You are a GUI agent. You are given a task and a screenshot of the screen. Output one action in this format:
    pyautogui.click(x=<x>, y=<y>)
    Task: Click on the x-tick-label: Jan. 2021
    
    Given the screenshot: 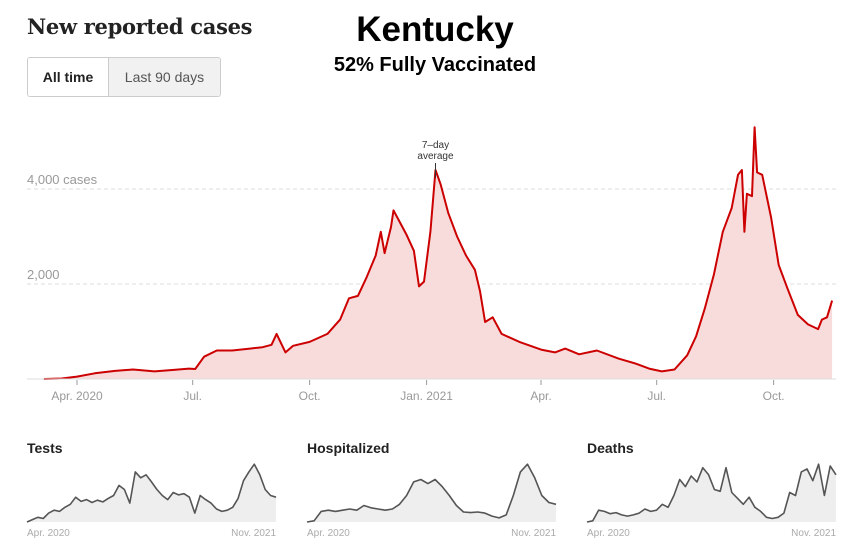 What is the action you would take?
    pyautogui.click(x=426, y=396)
    